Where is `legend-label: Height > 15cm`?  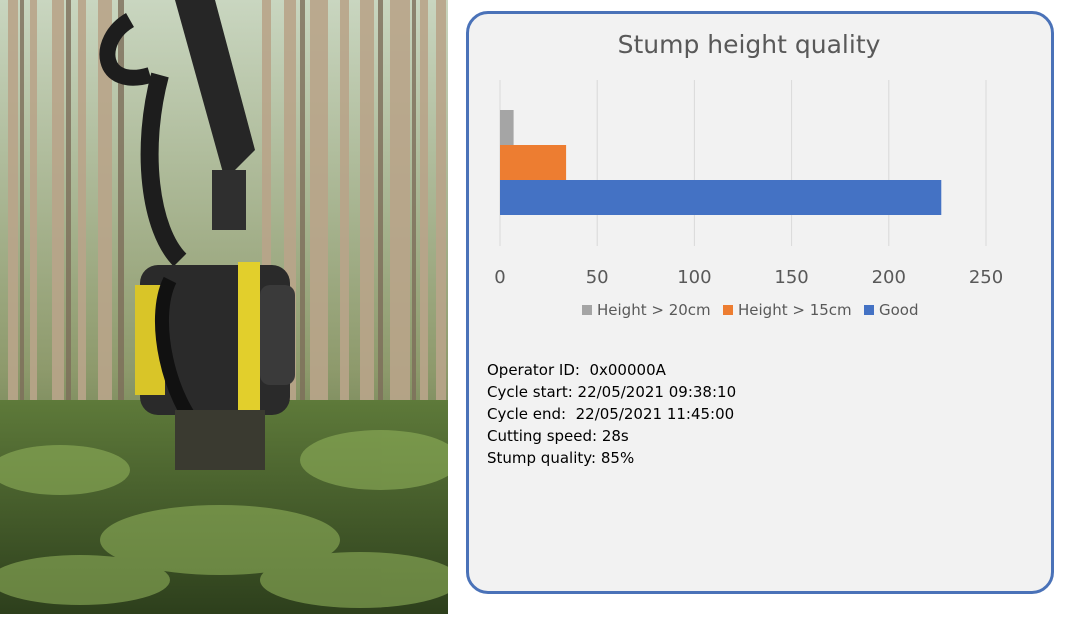
legend-label: Height > 15cm is located at coordinates (795, 310).